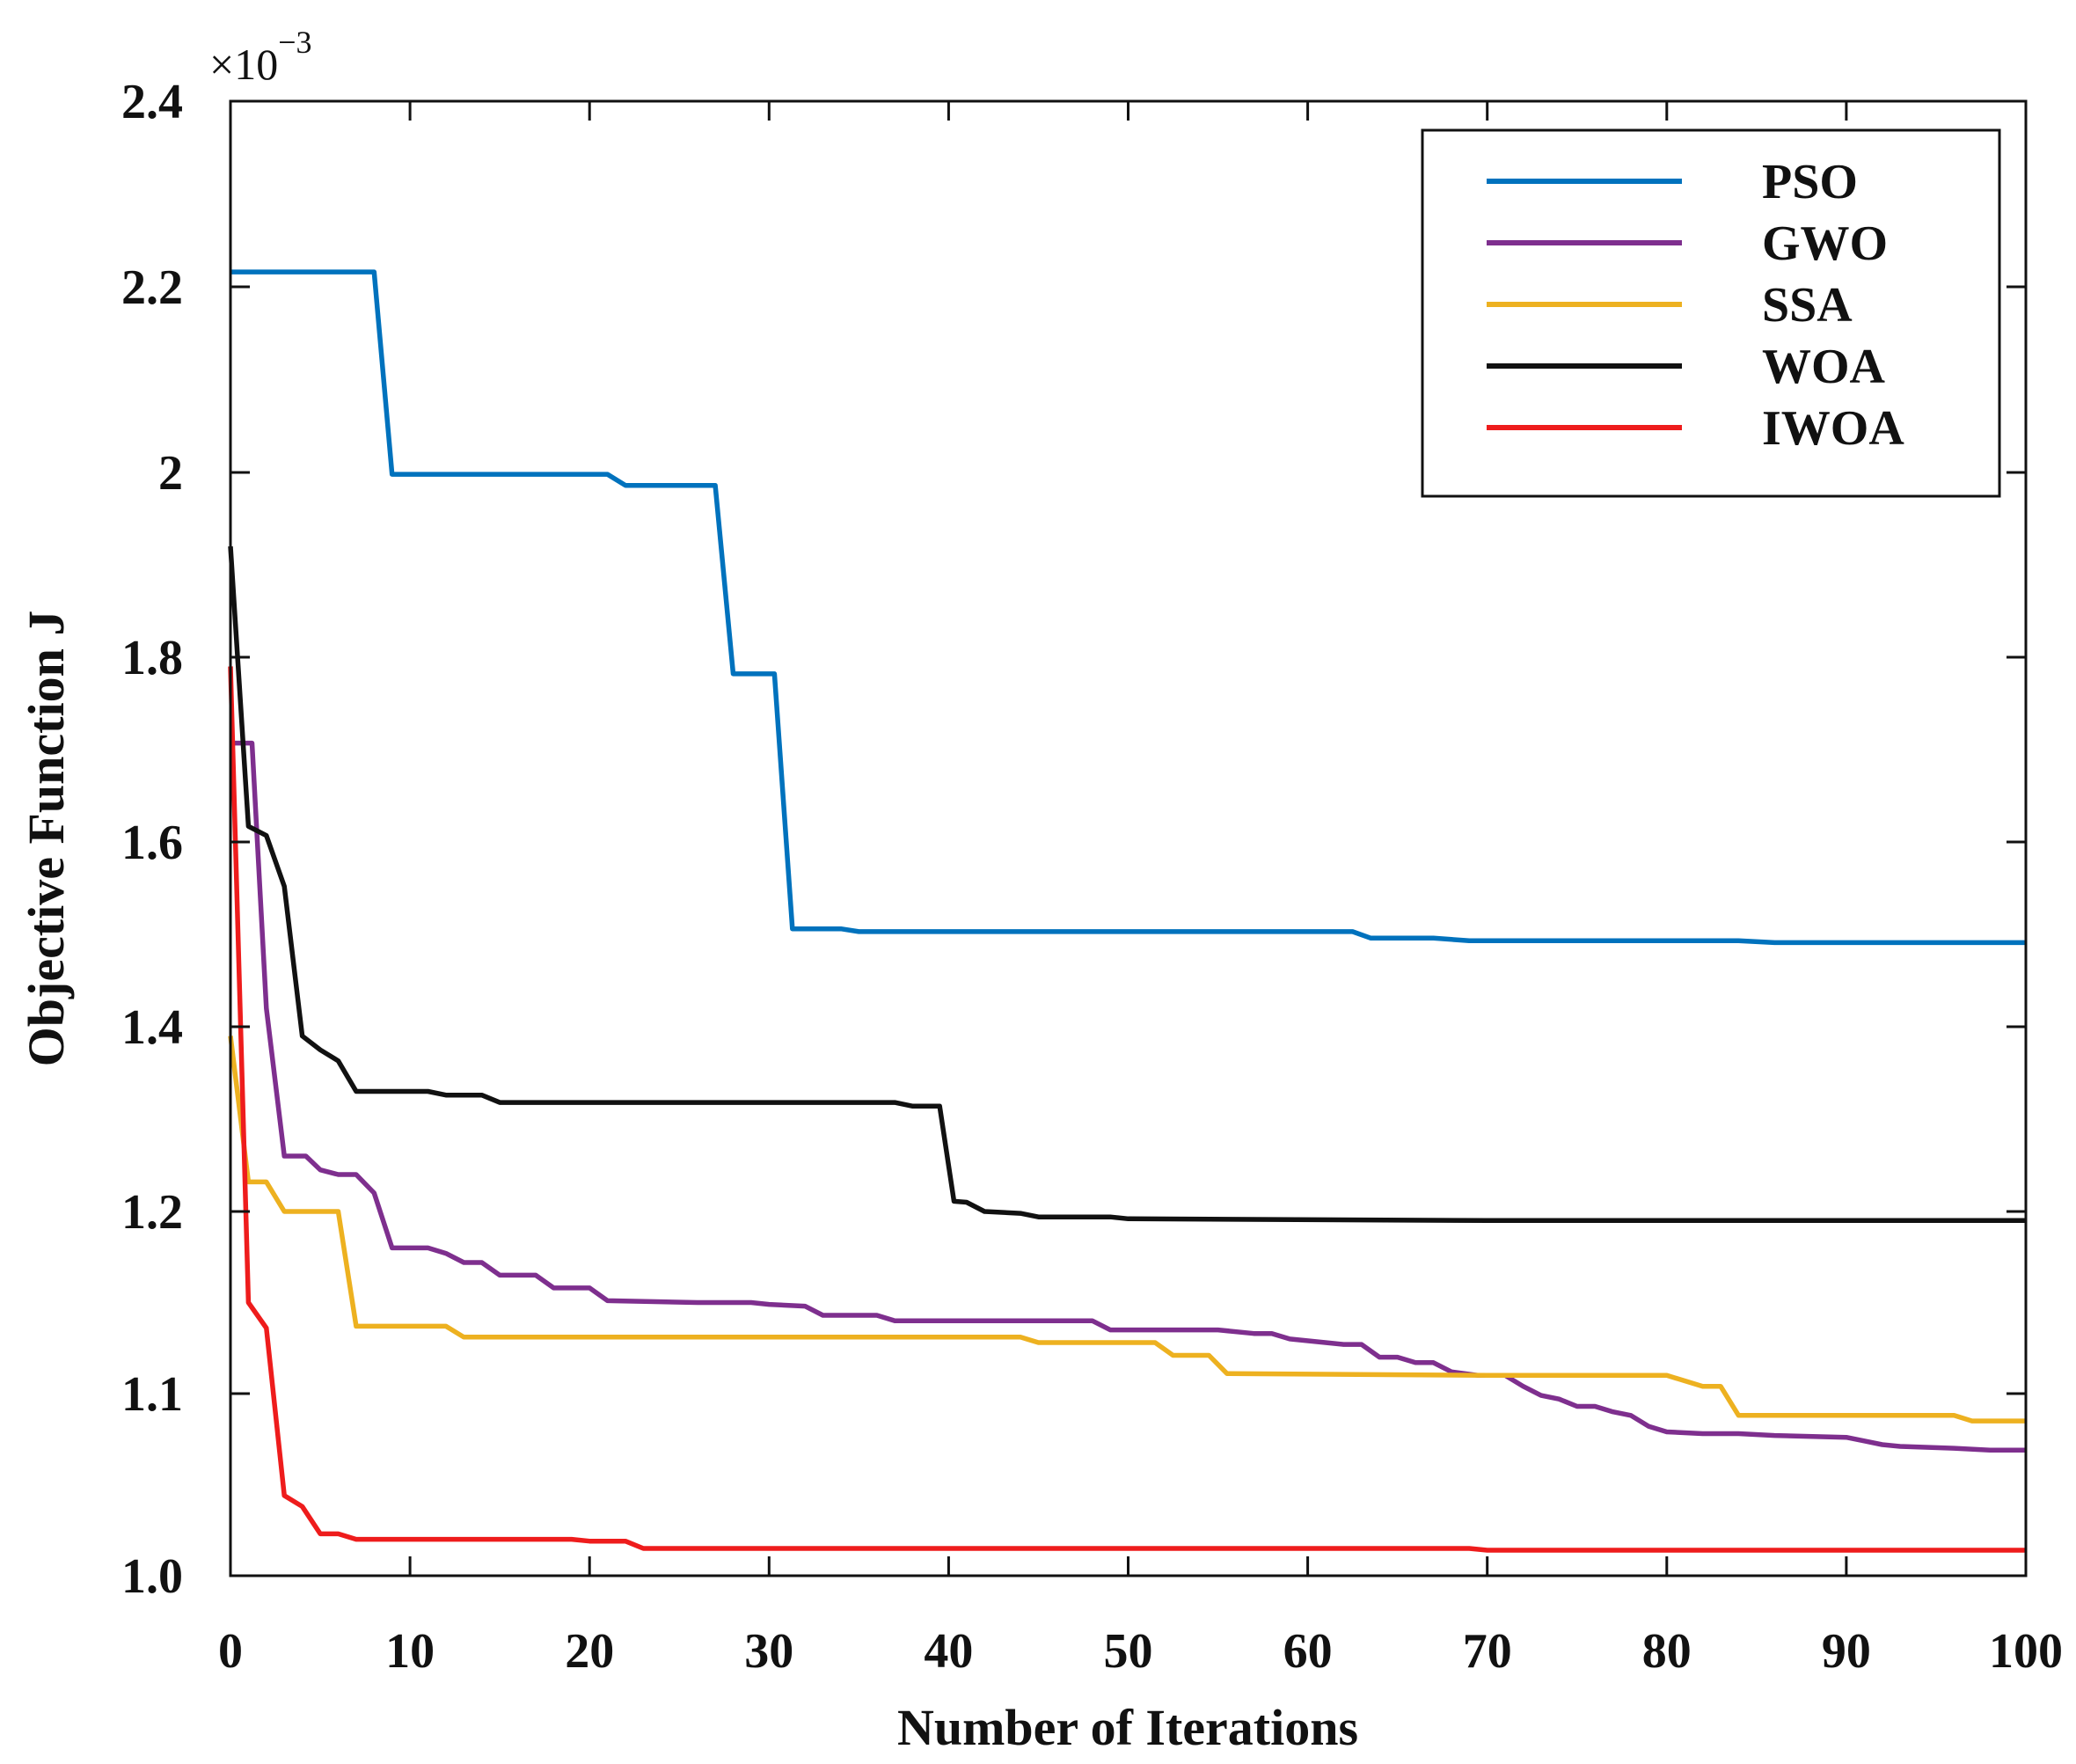  Describe the element at coordinates (1127, 1727) in the screenshot. I see `x-axis-title: Number of Iterations` at that location.